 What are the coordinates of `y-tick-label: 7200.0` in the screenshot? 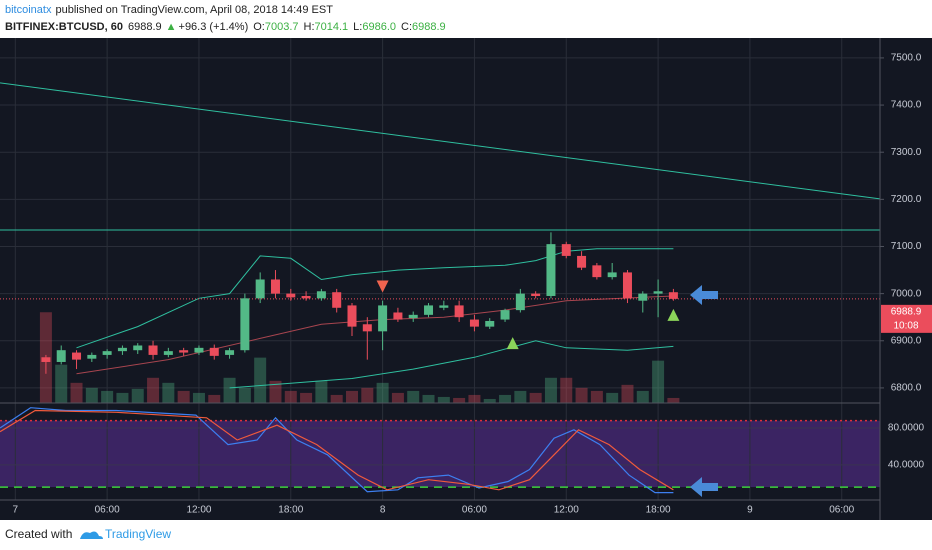 It's located at (906, 199).